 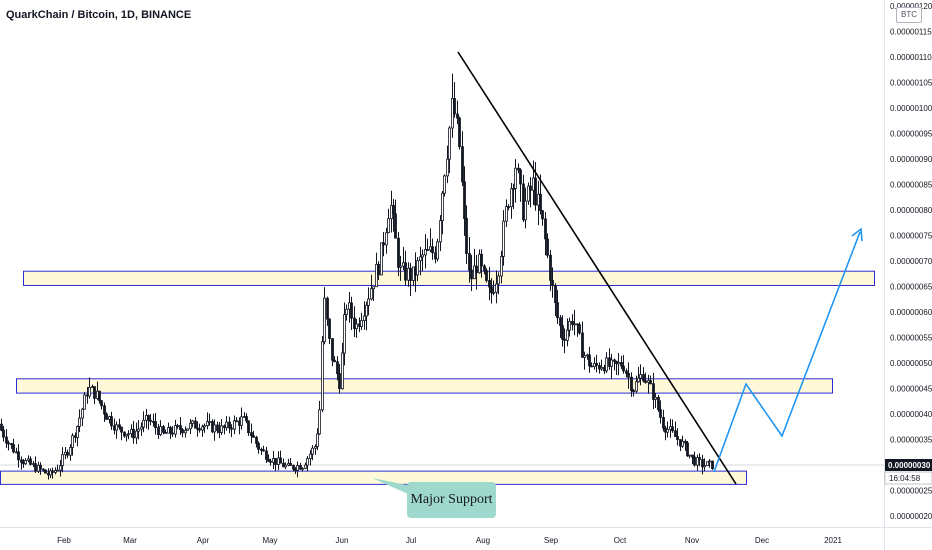 I want to click on y-tick-label: 0.00000085, so click(x=911, y=185).